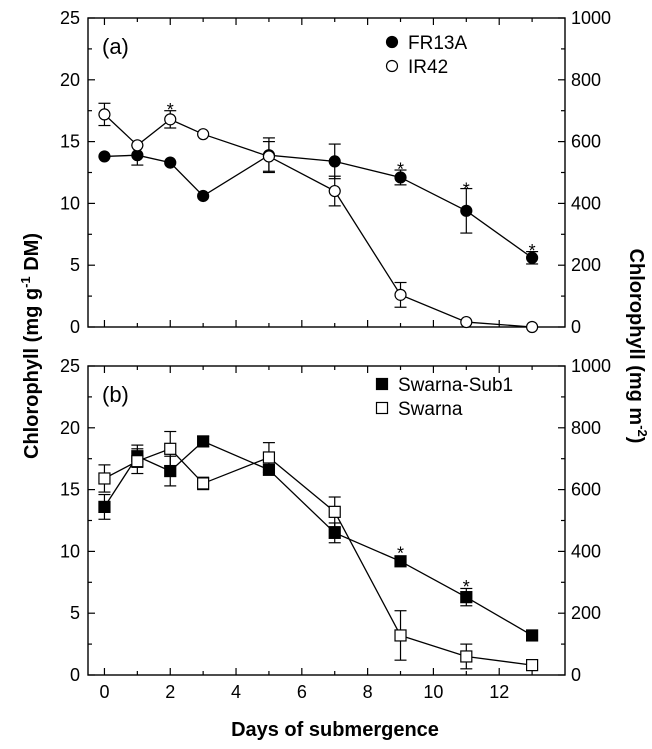 The height and width of the screenshot is (749, 652). Describe the element at coordinates (499, 692) in the screenshot. I see `x-tick-label: 12` at that location.